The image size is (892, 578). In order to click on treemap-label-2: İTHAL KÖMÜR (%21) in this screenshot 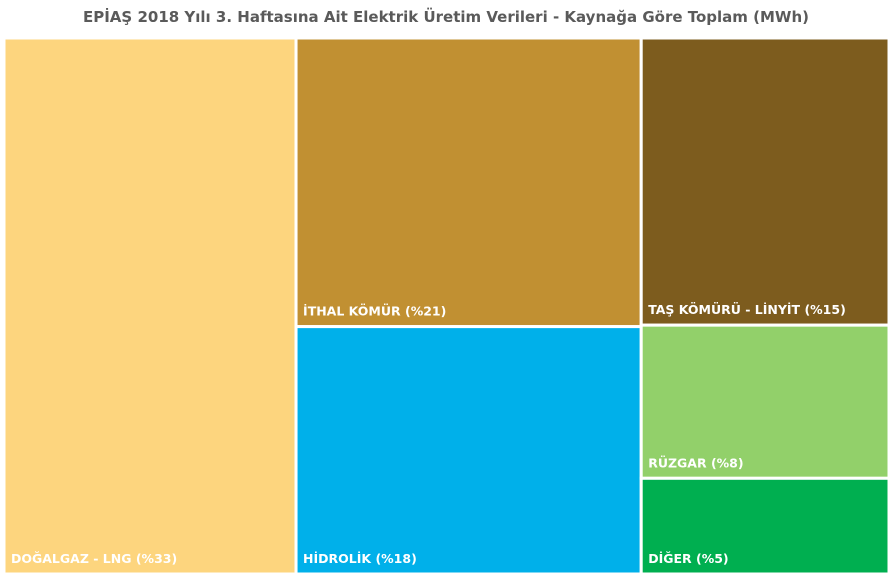, I will do `click(374, 311)`.